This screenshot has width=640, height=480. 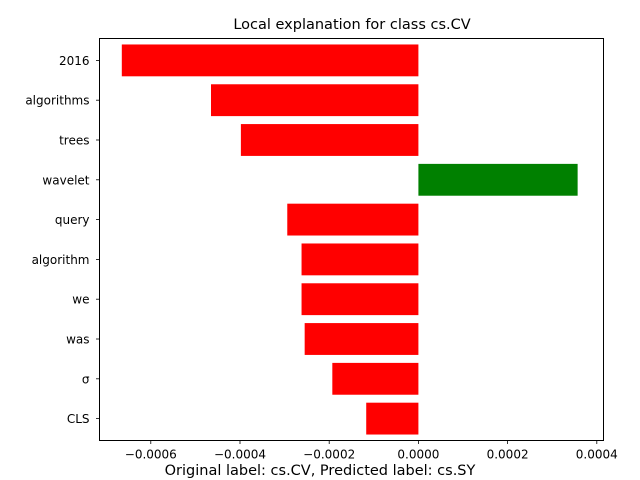 What do you see at coordinates (77, 340) in the screenshot?
I see `y-tick-label-was: was` at bounding box center [77, 340].